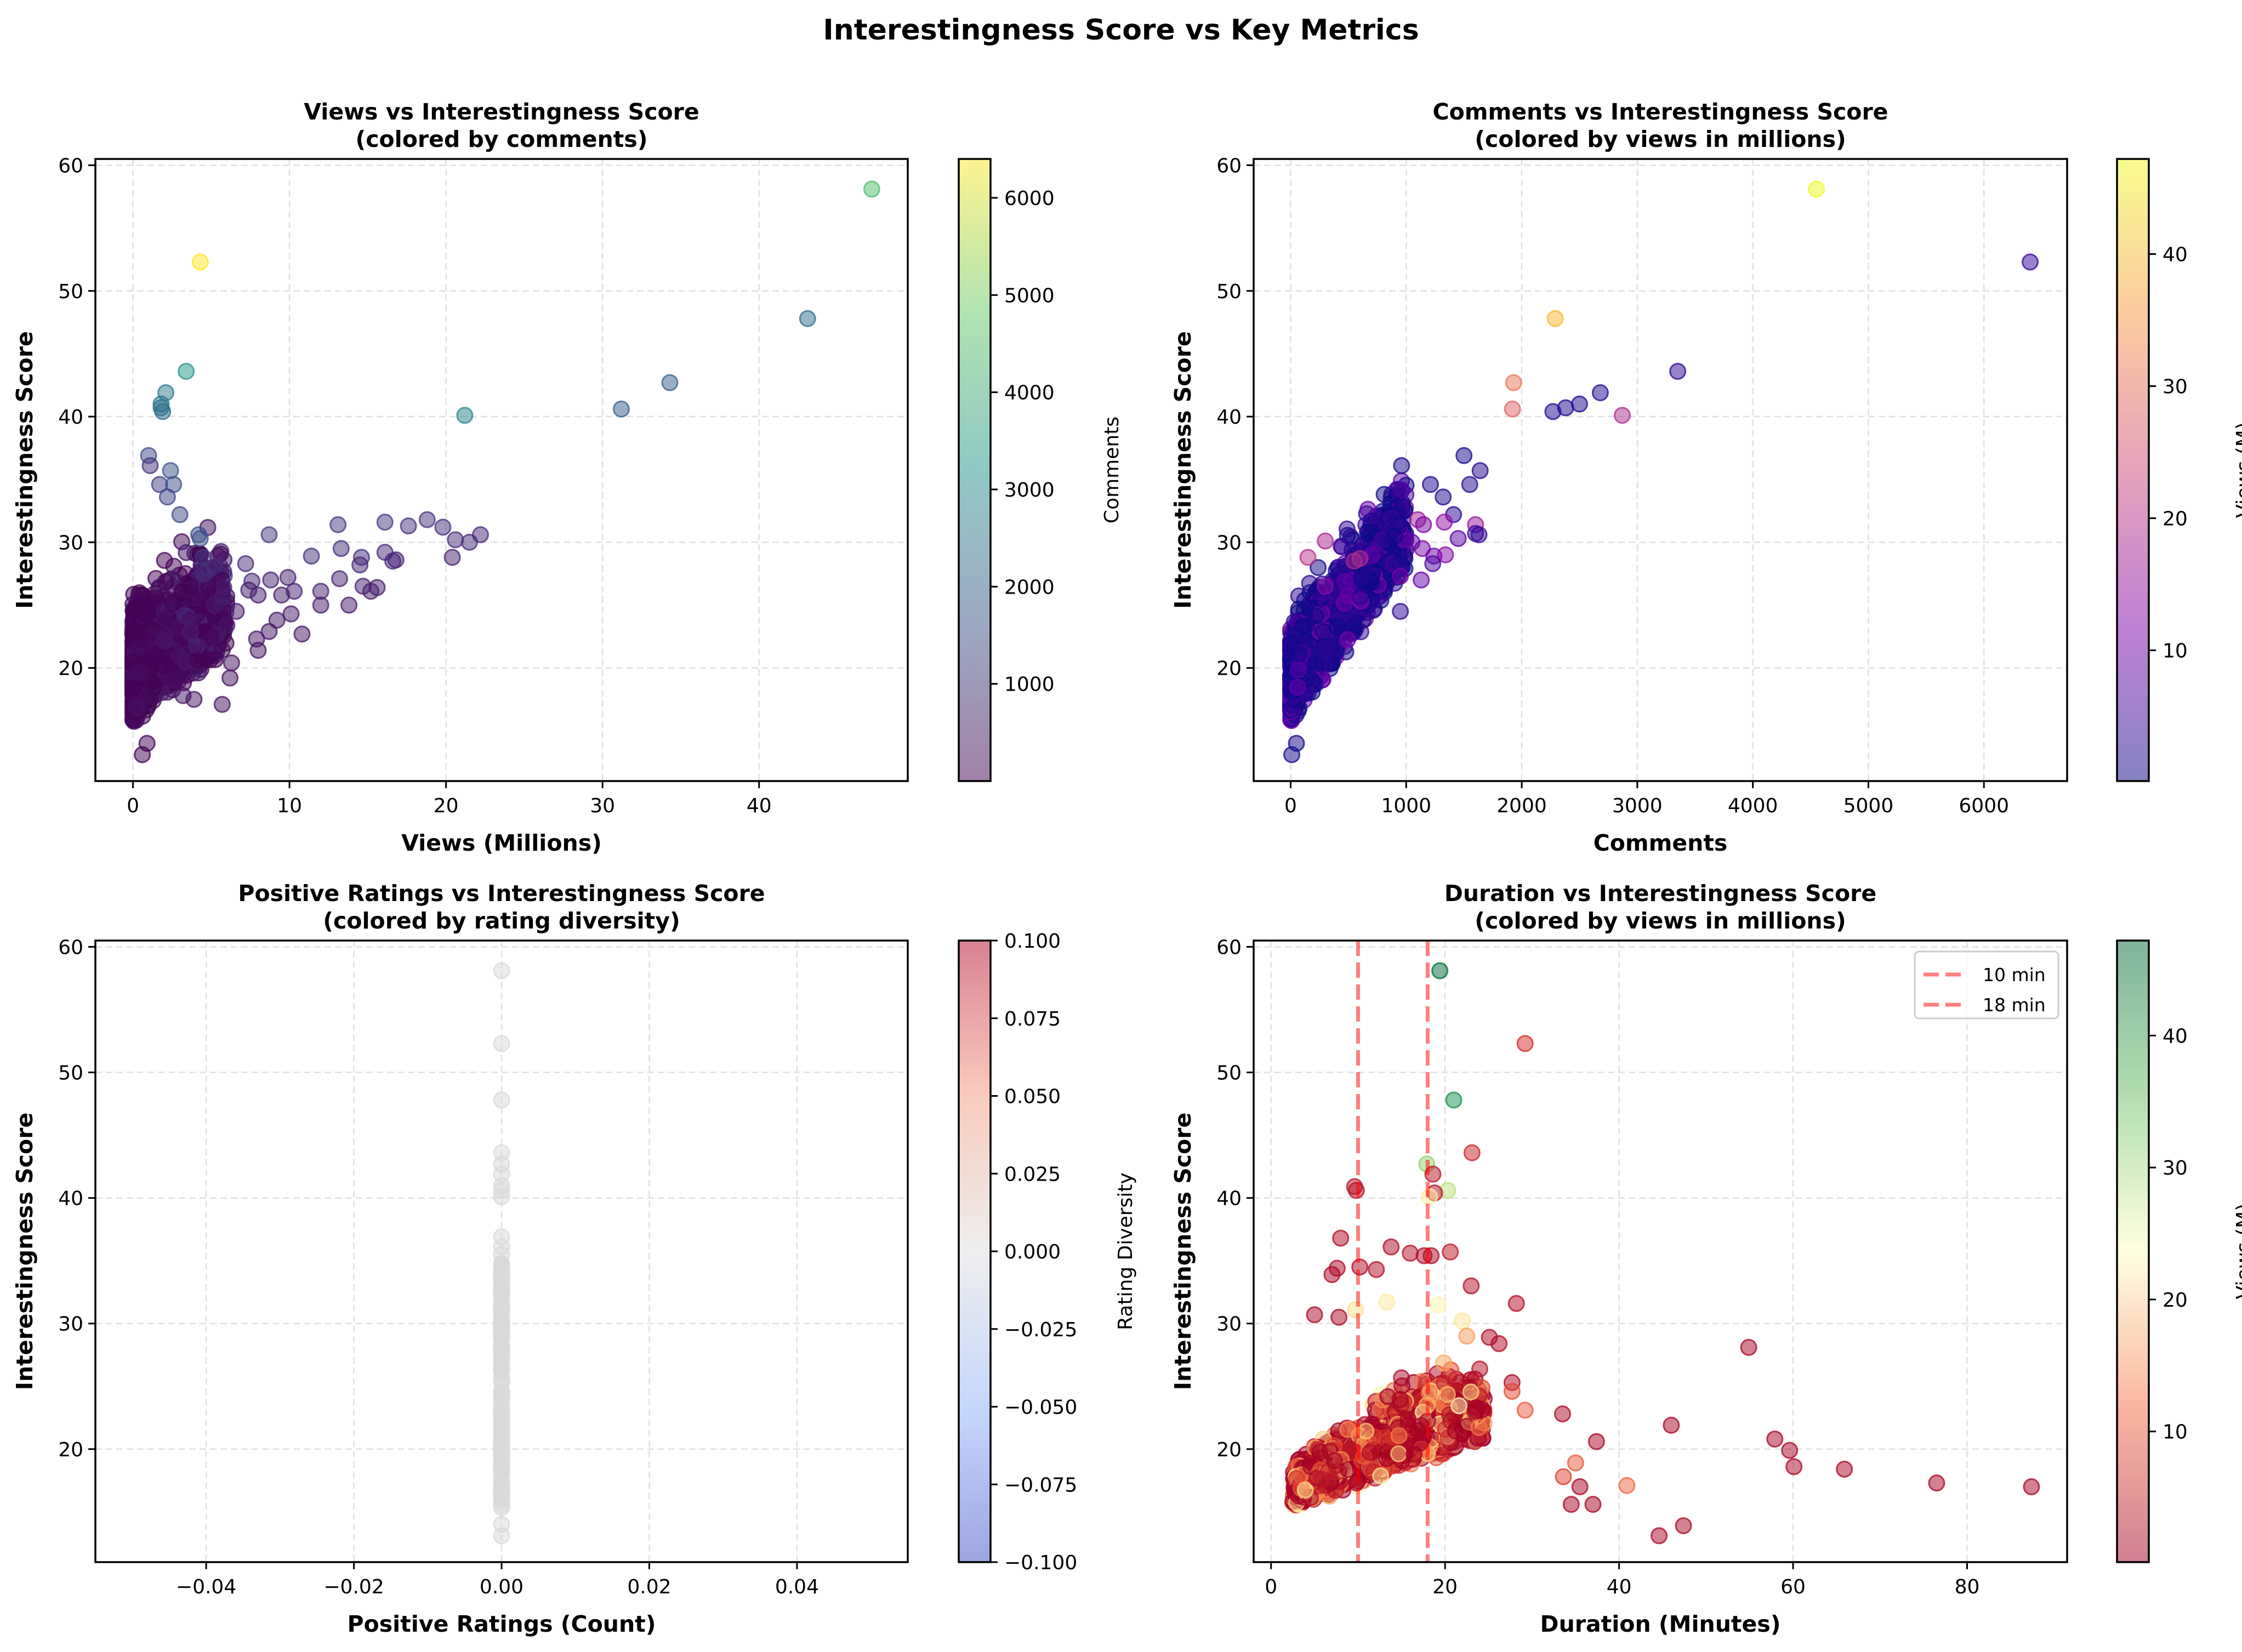  What do you see at coordinates (1229, 292) in the screenshot?
I see `y-tick-label: 50` at bounding box center [1229, 292].